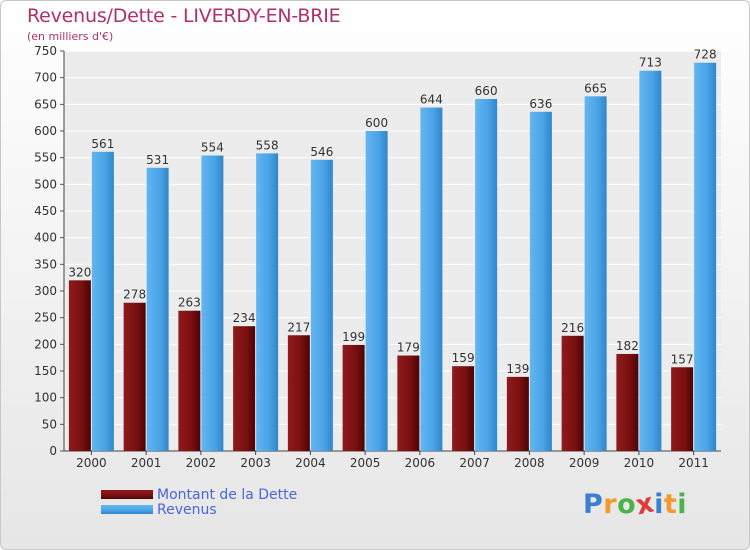  What do you see at coordinates (45, 184) in the screenshot?
I see `y-tick-label: 500` at bounding box center [45, 184].